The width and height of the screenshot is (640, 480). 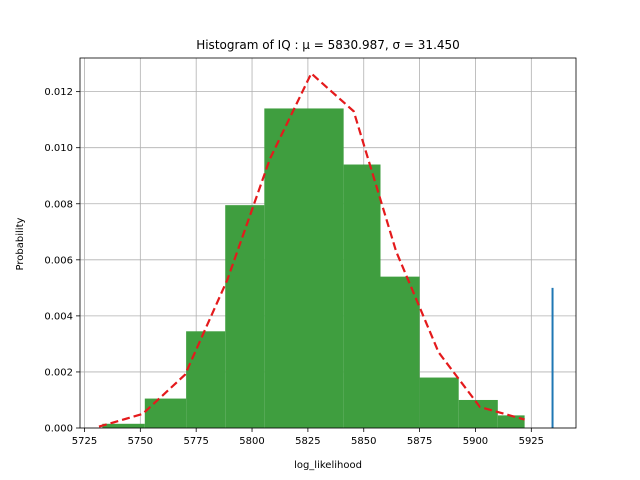 What do you see at coordinates (419, 441) in the screenshot?
I see `x-tick-label: 5875` at bounding box center [419, 441].